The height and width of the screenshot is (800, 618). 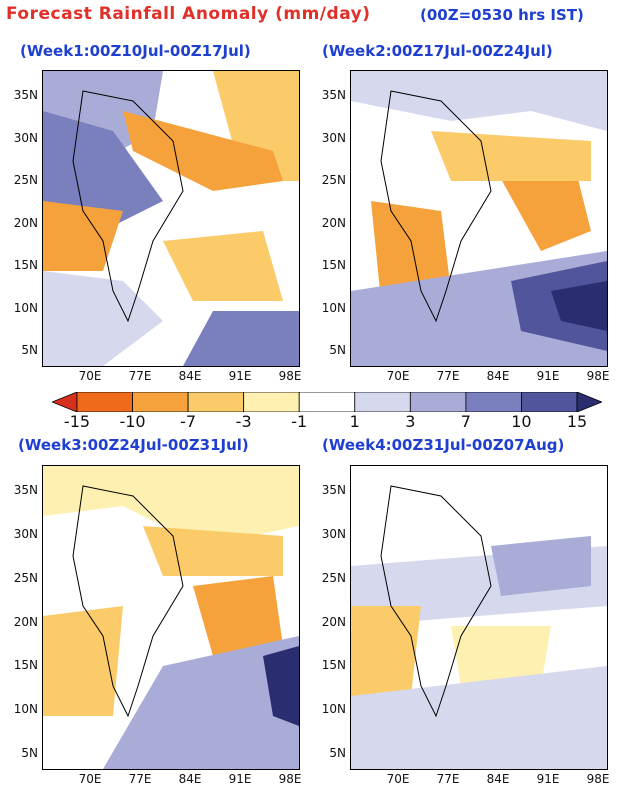 What do you see at coordinates (77, 421) in the screenshot?
I see `colorbar-tick-label: -15` at bounding box center [77, 421].